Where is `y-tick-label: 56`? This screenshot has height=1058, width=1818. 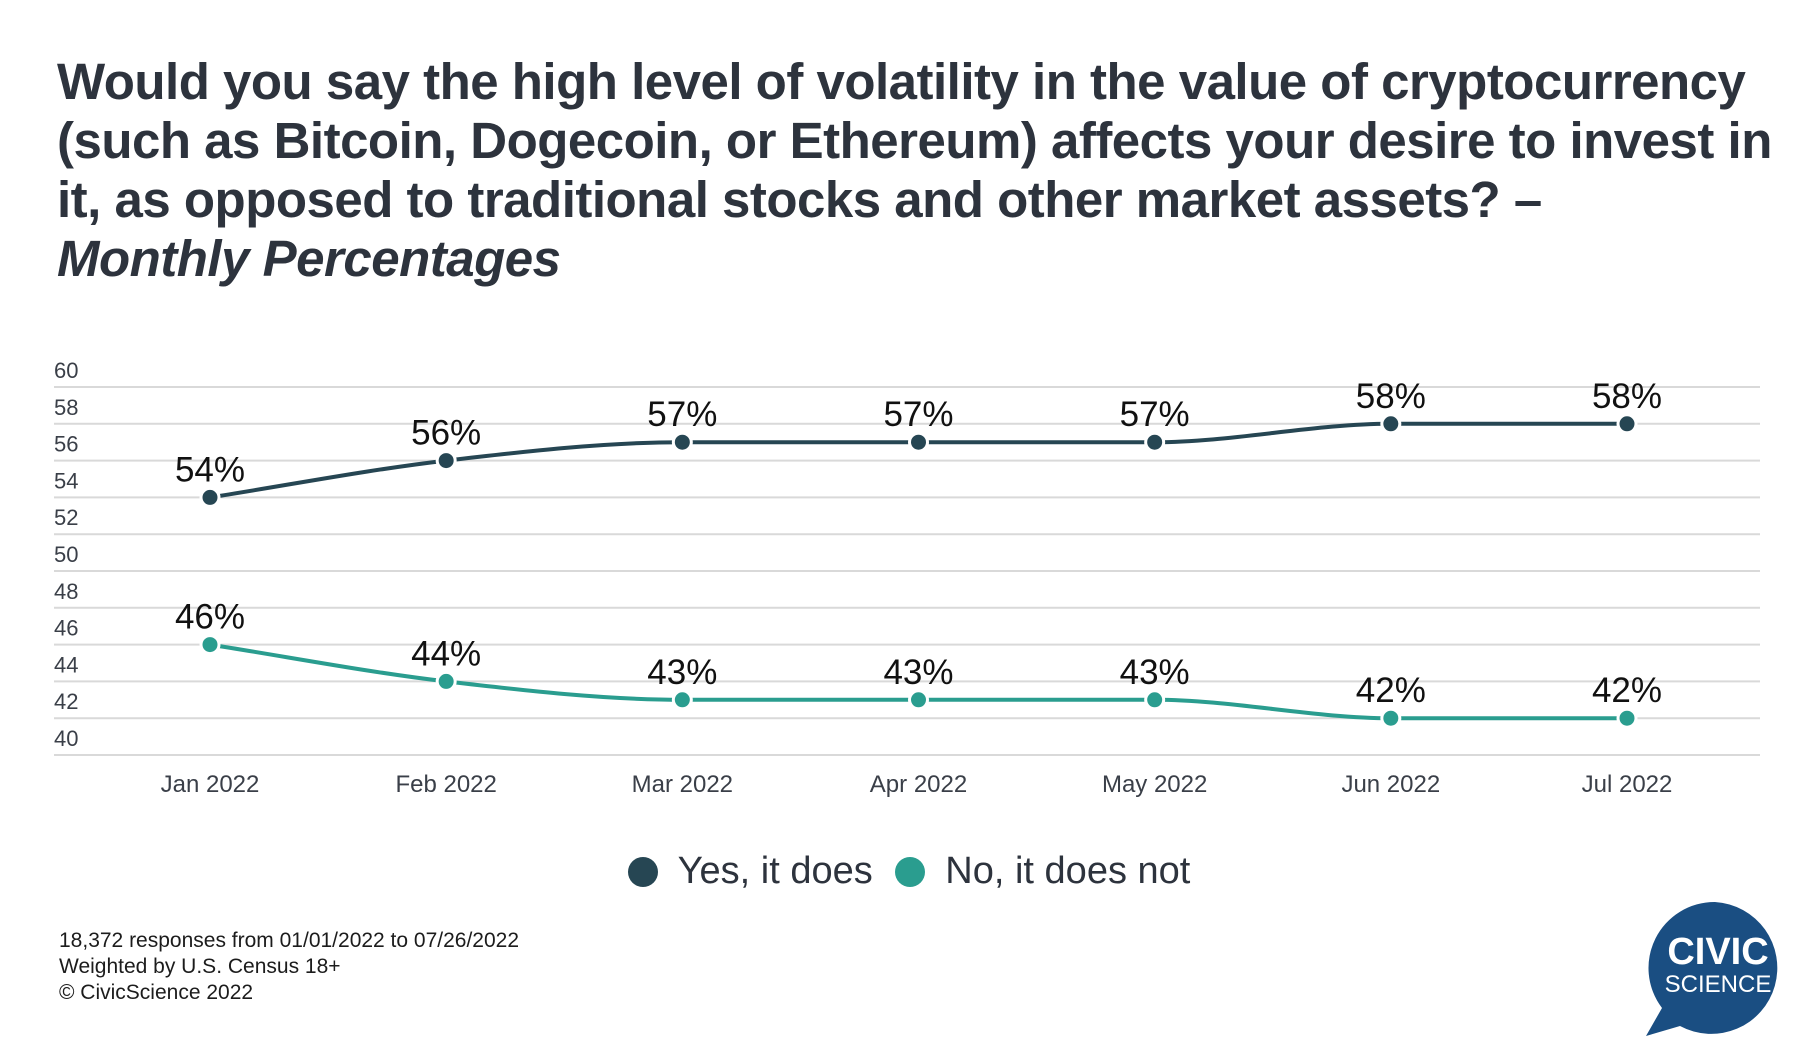 y-tick-label: 56 is located at coordinates (66, 444).